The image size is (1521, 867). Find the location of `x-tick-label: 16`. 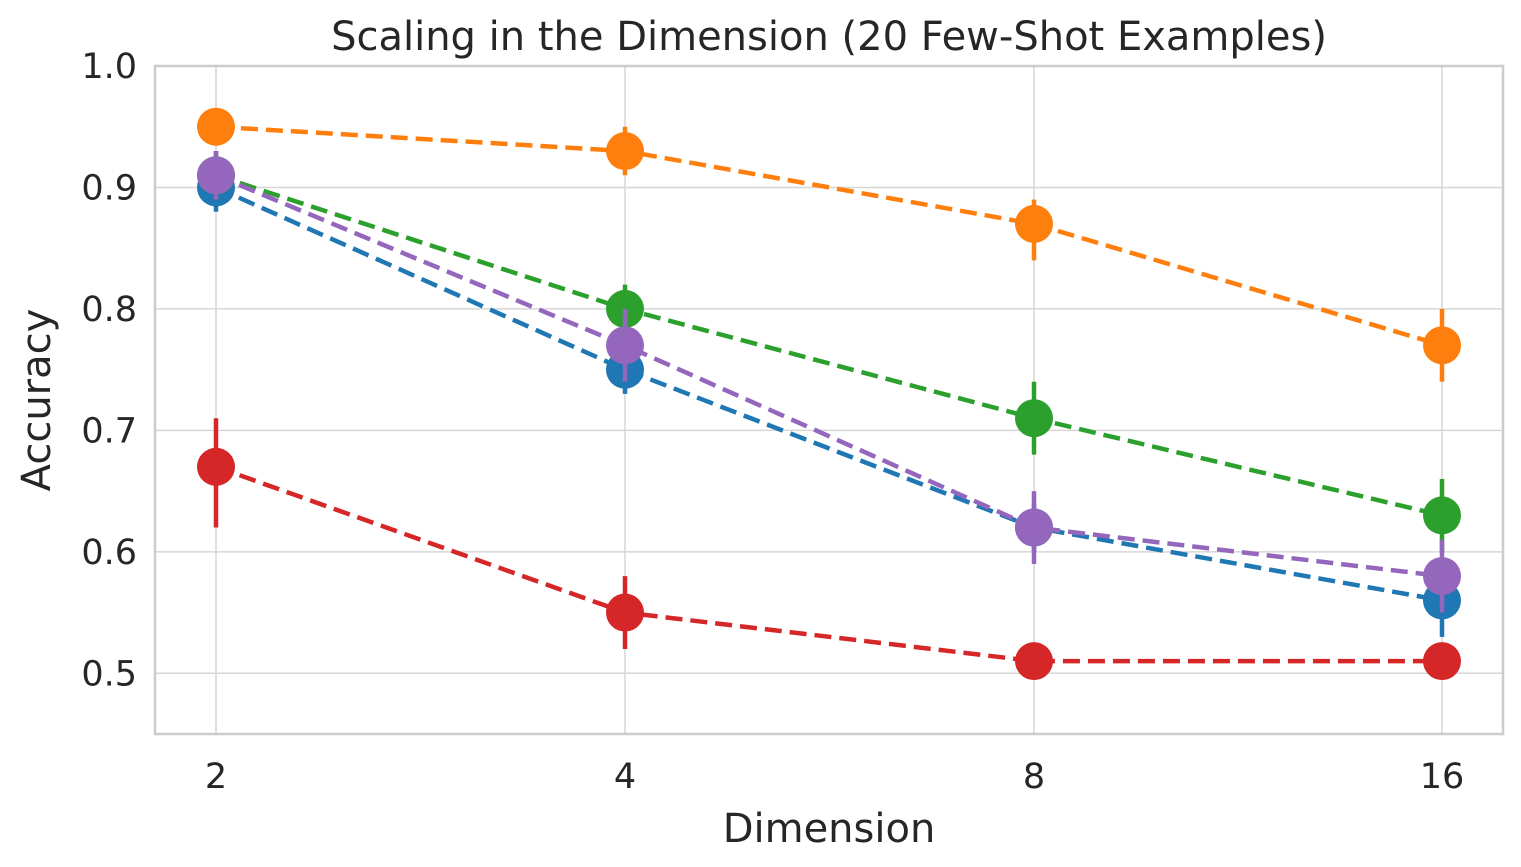

x-tick-label: 16 is located at coordinates (1442, 777).